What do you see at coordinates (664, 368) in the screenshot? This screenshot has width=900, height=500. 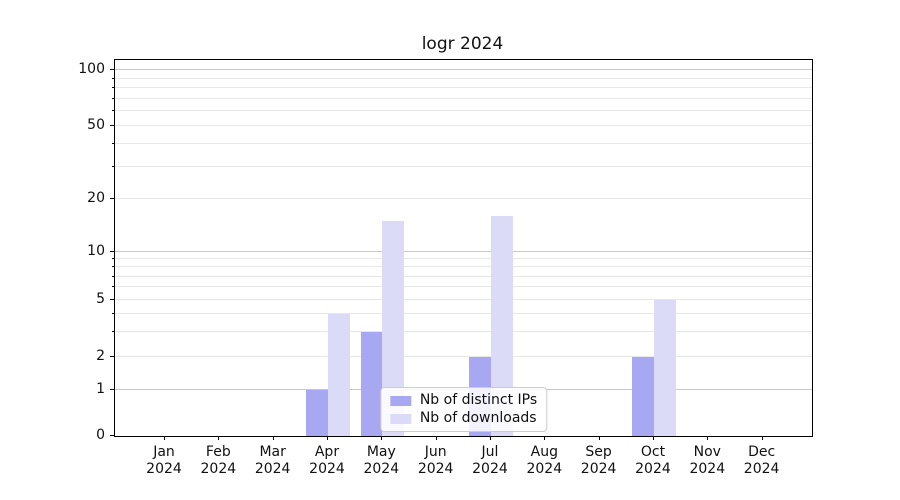 I see `bar-oct-downloads` at bounding box center [664, 368].